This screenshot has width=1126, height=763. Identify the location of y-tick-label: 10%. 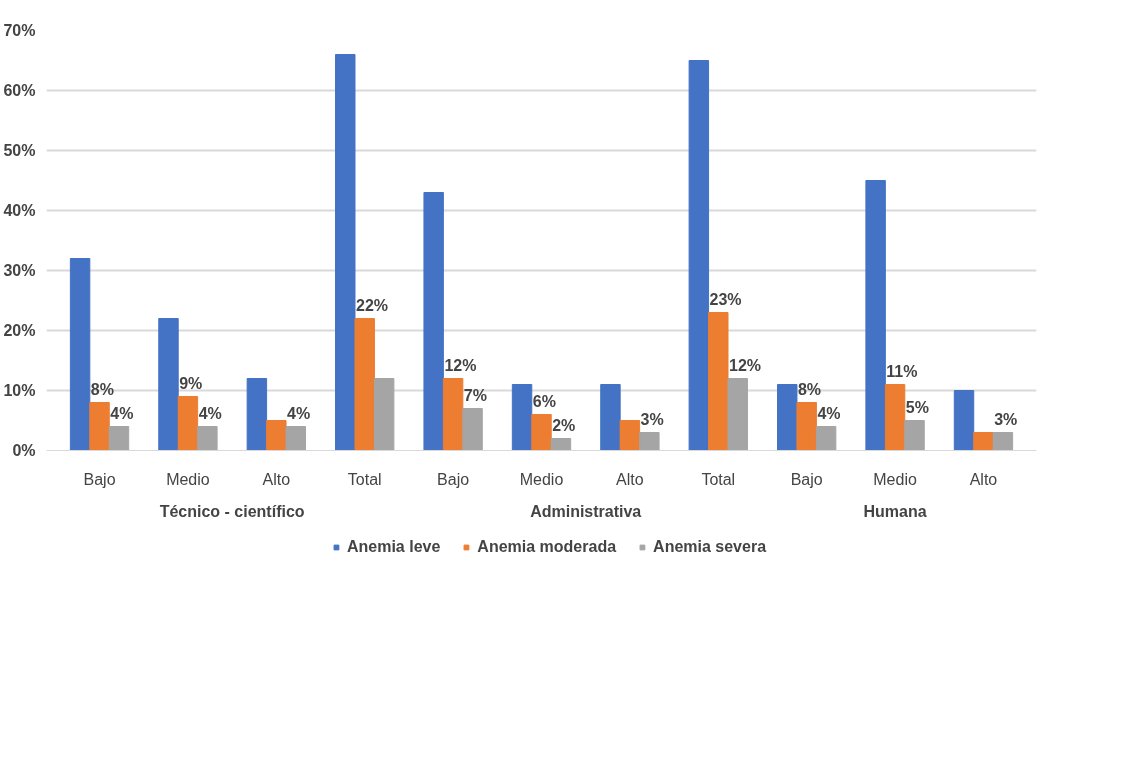
(19, 390).